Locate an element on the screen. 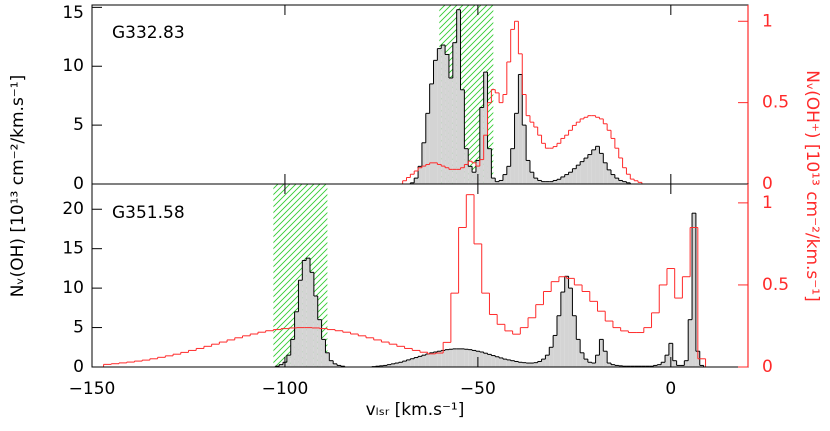 Image resolution: width=830 pixels, height=431 pixels. x-tick-label: −150 is located at coordinates (92, 389).